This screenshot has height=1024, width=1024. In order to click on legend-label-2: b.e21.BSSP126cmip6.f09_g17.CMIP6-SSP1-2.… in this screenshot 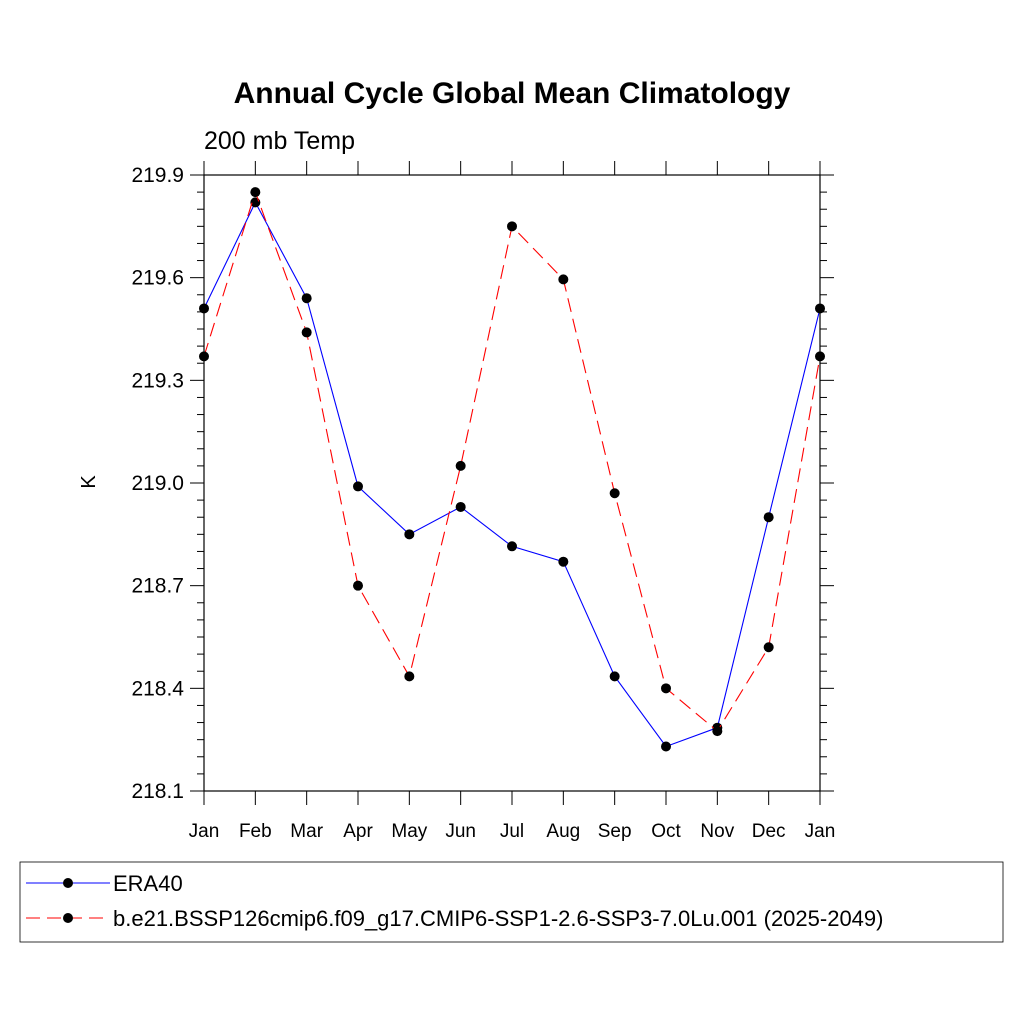, I will do `click(498, 918)`.